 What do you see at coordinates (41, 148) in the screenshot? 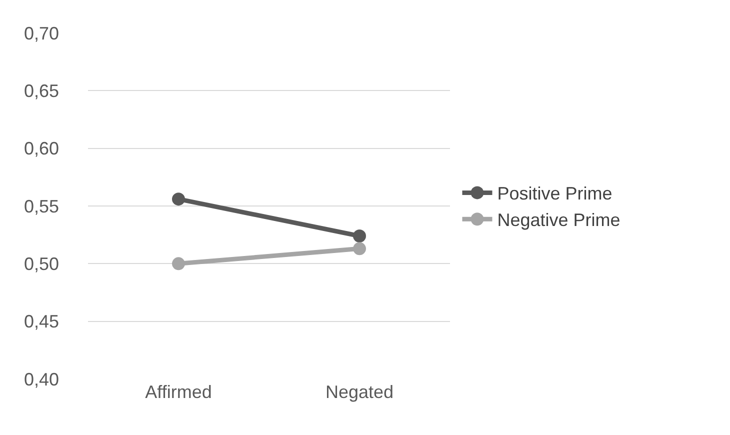
I see `y-tick-label: 0,60` at bounding box center [41, 148].